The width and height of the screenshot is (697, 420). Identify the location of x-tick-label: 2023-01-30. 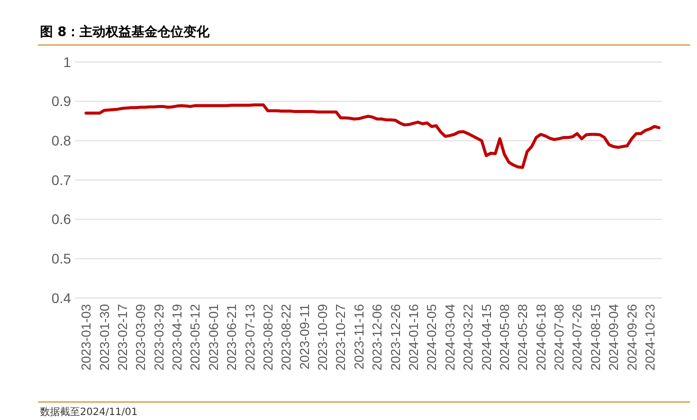
(104, 337).